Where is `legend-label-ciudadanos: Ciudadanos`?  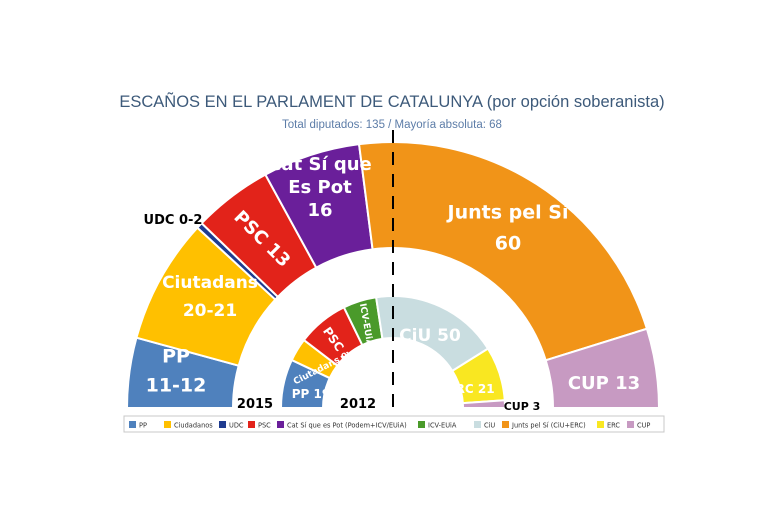
legend-label-ciudadanos: Ciudadanos is located at coordinates (193, 426).